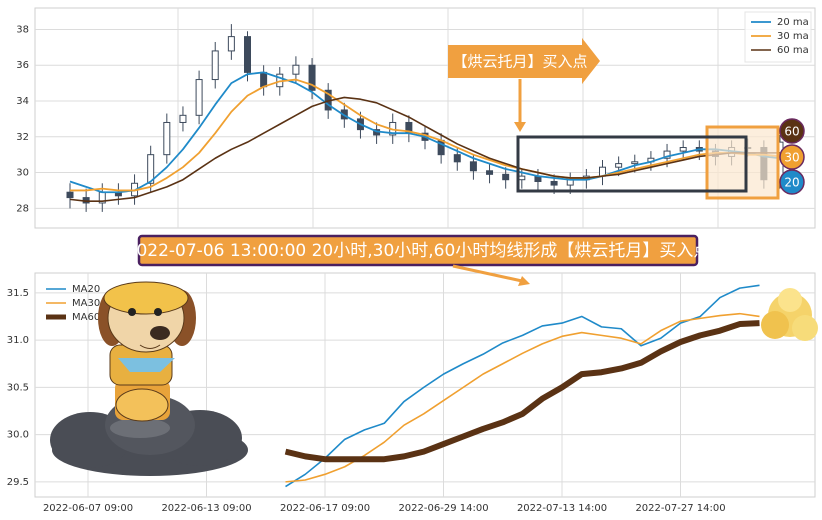 Image resolution: width=822 pixels, height=520 pixels. I want to click on banner, so click(418, 250).